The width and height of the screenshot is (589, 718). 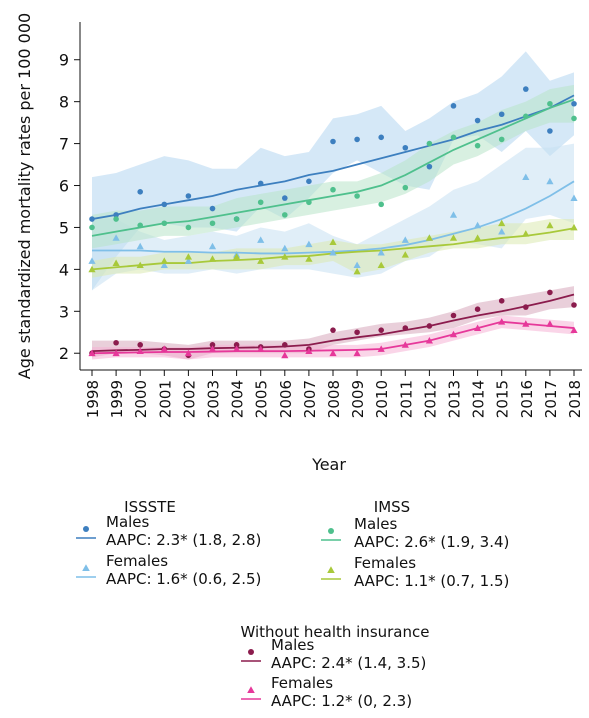 I want to click on legend-series-name: Females, so click(x=302, y=683).